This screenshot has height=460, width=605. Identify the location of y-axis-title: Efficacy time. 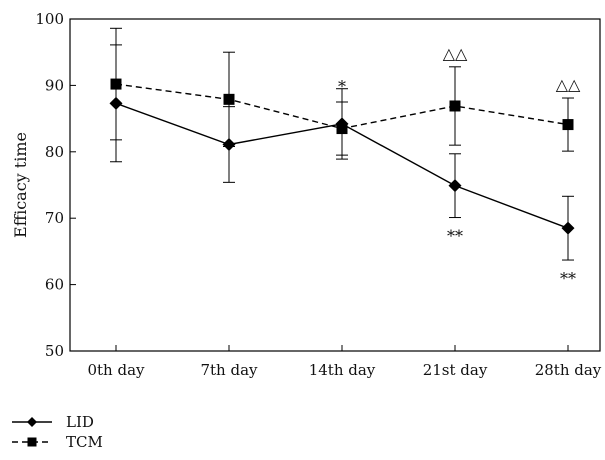
(20, 185).